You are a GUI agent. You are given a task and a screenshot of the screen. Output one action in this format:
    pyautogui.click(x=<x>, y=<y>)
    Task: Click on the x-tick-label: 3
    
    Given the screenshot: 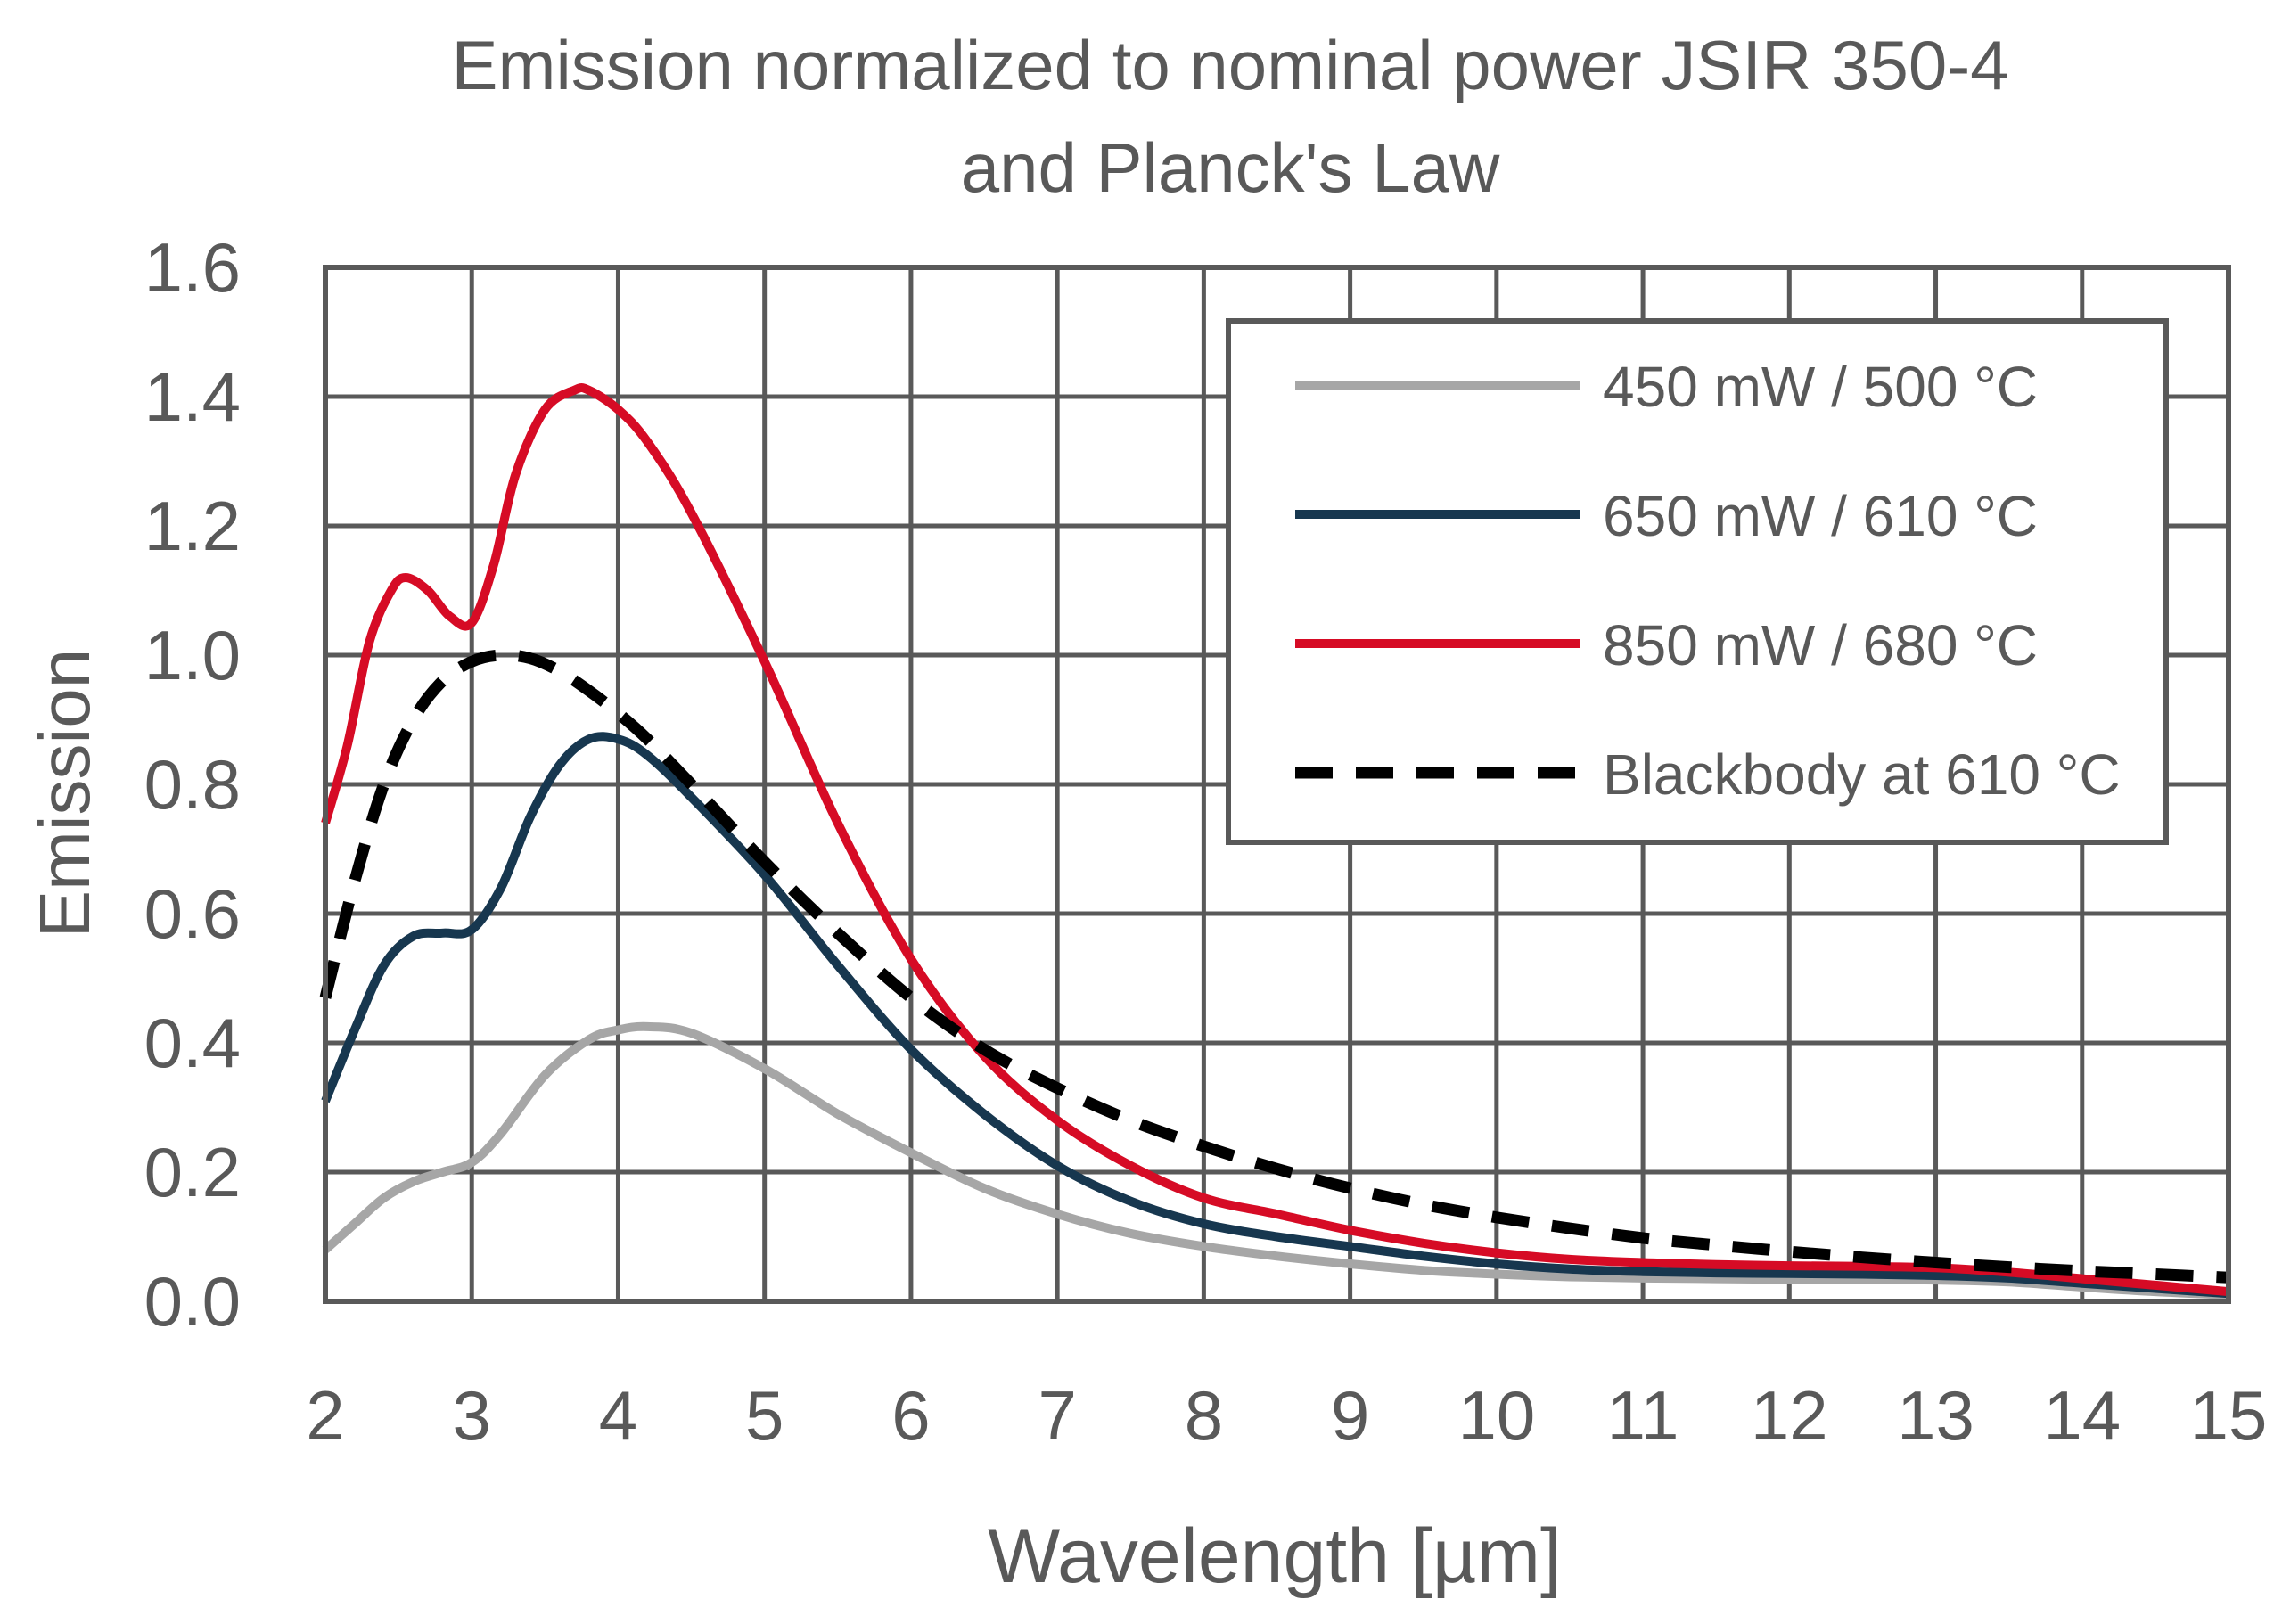 What is the action you would take?
    pyautogui.click(x=472, y=1415)
    